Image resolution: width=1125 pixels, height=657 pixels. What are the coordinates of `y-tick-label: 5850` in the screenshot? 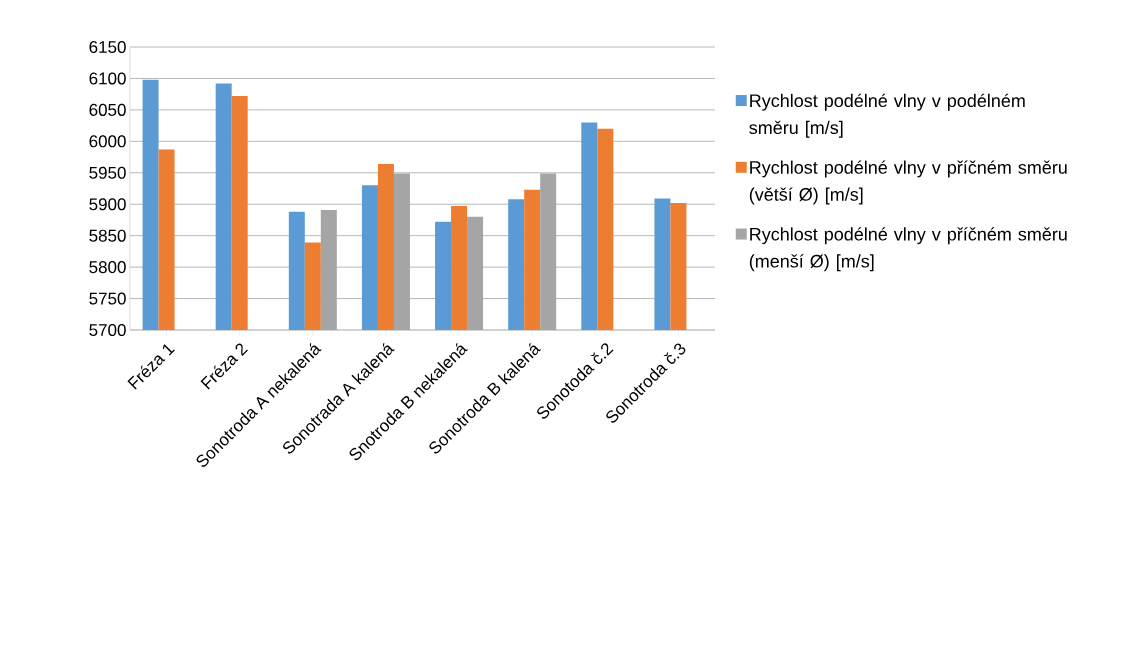 It's located at (107, 235).